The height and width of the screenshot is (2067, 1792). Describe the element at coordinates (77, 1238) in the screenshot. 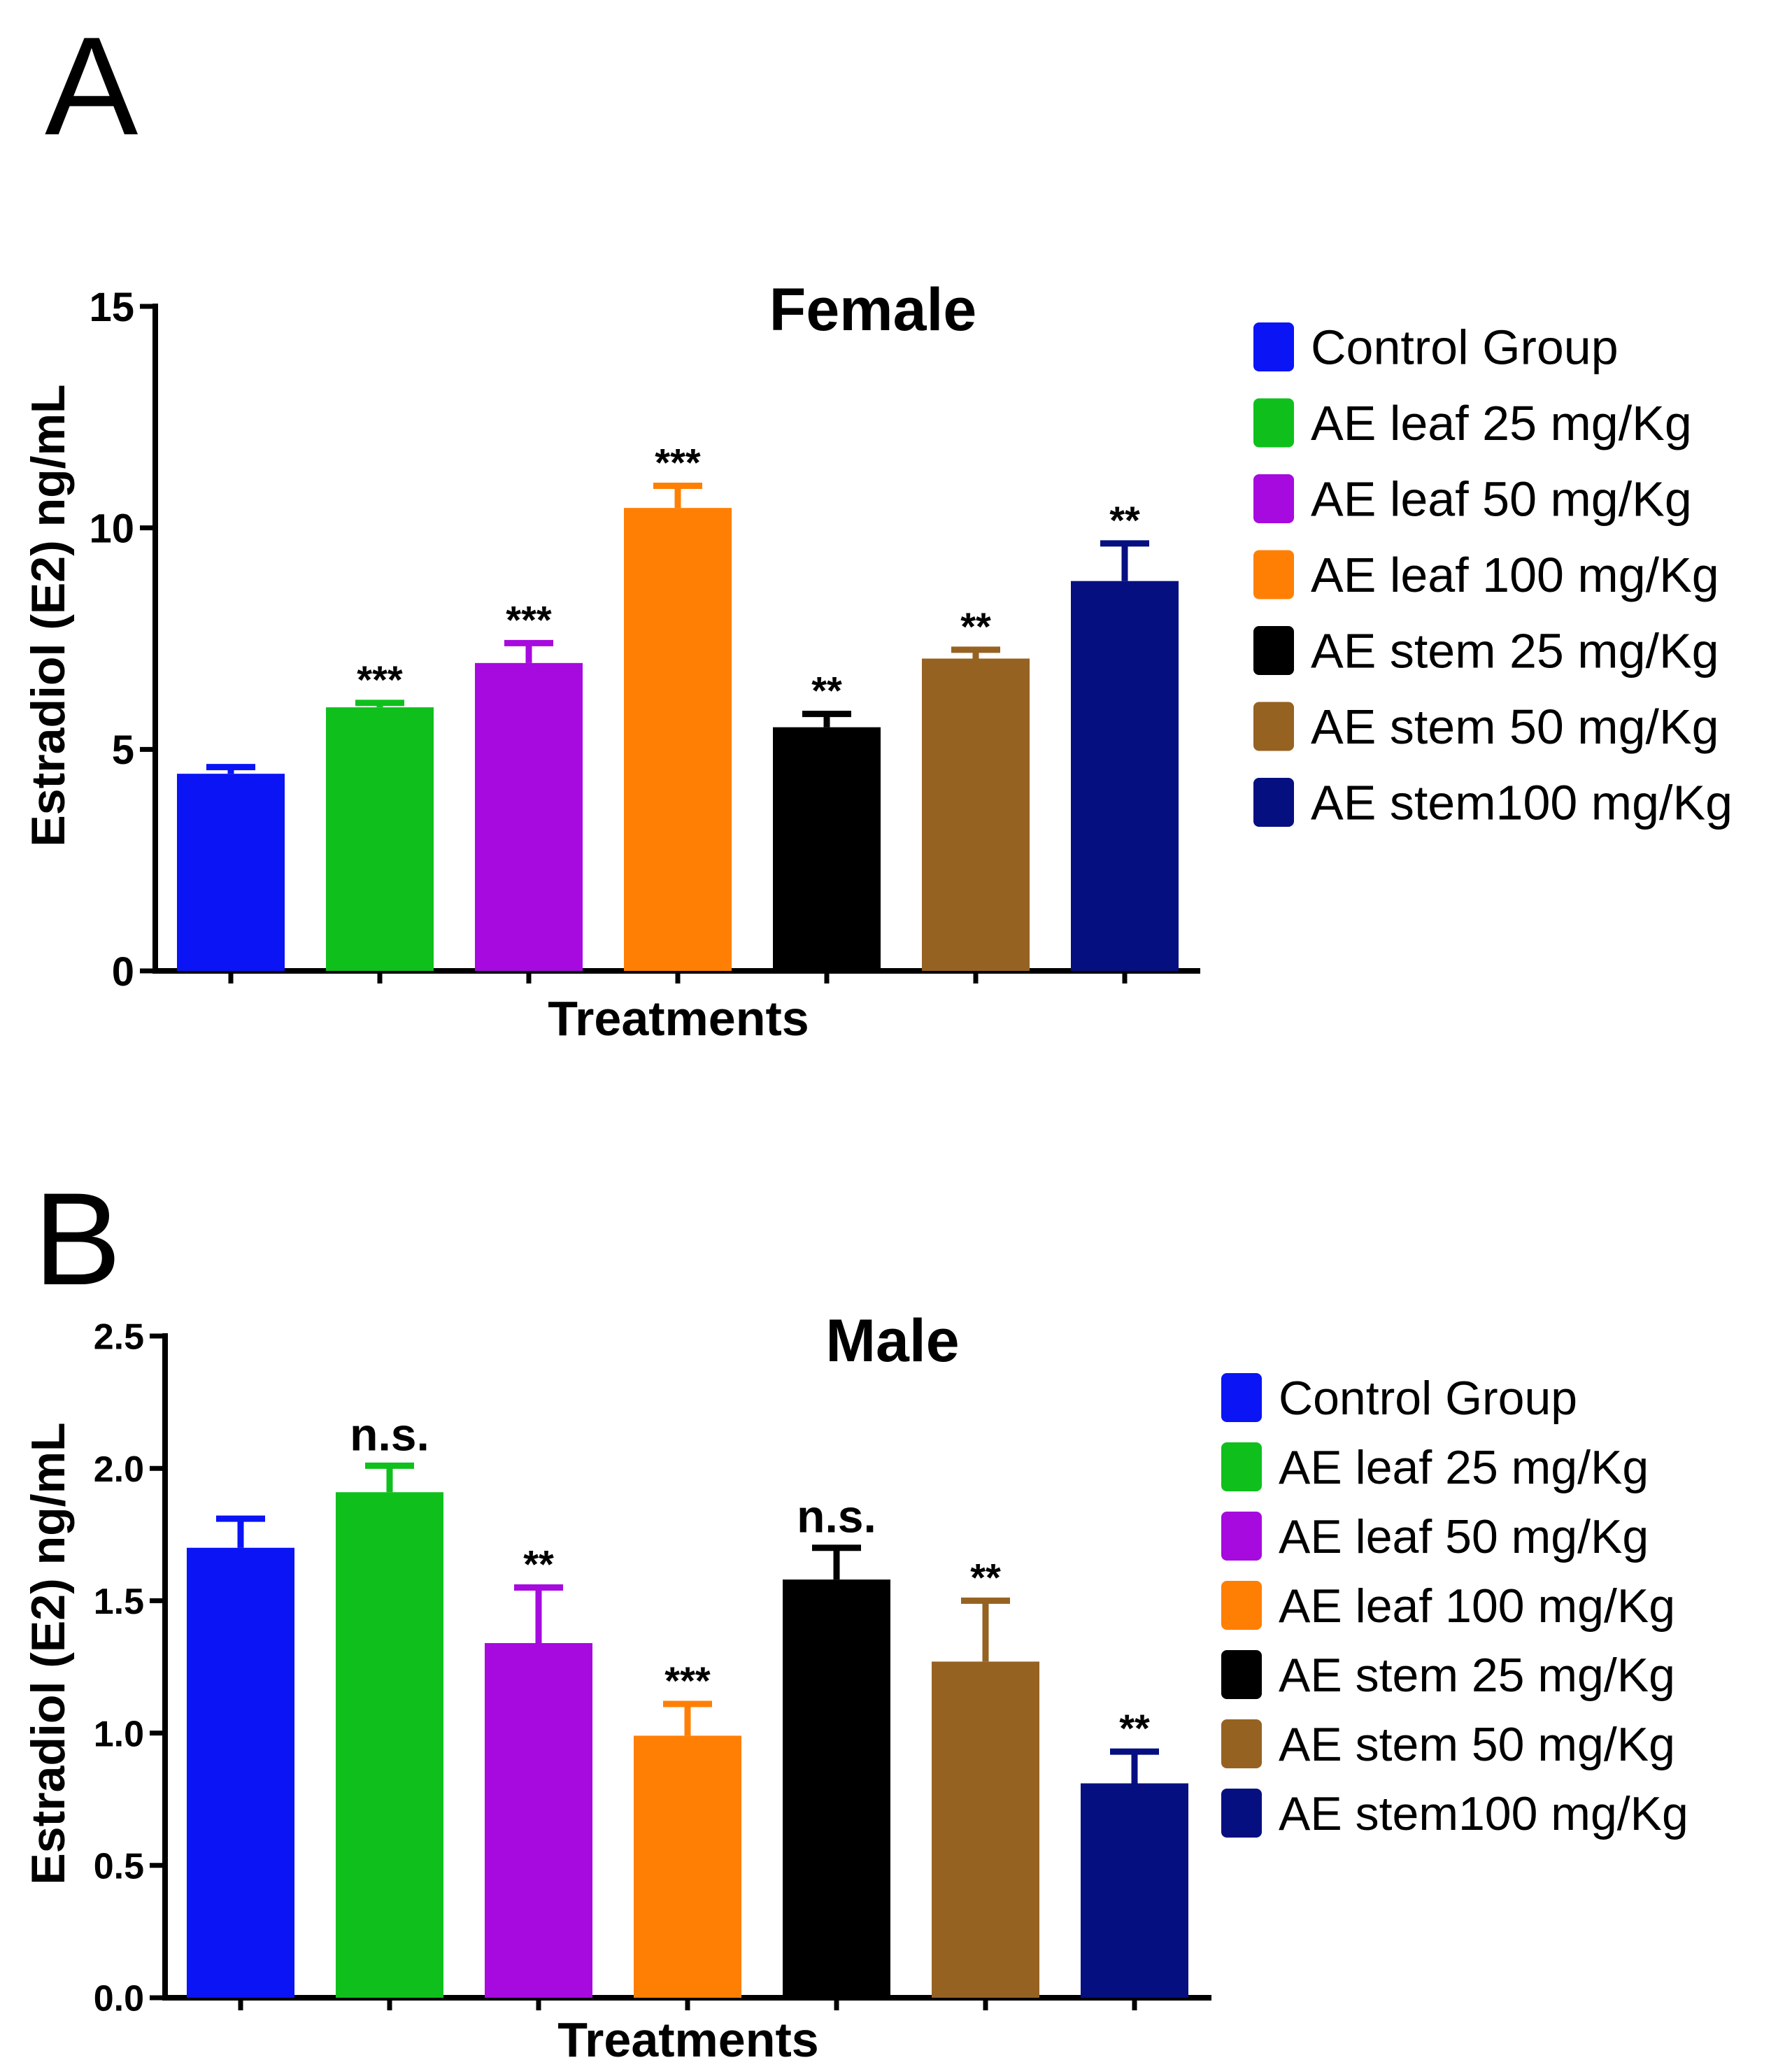

I see `panel-letter-b: B` at that location.